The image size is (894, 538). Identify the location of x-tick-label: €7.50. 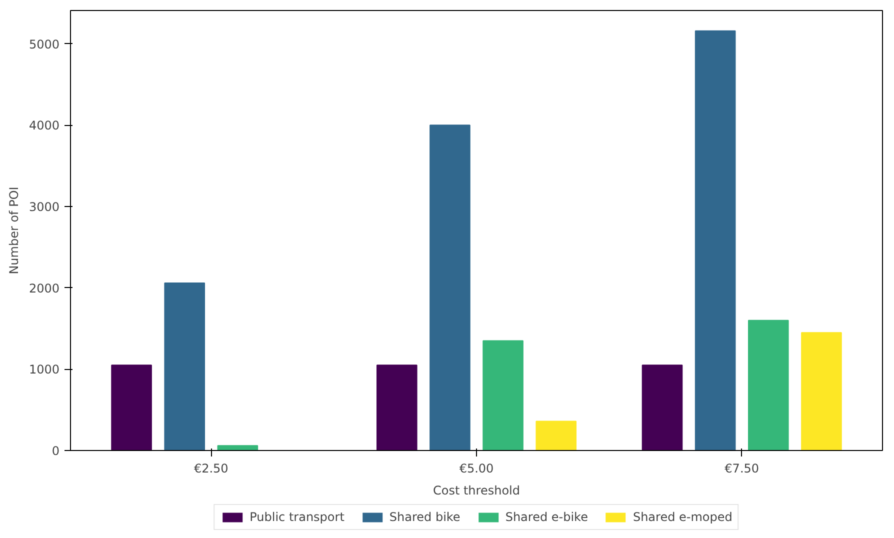
(742, 469).